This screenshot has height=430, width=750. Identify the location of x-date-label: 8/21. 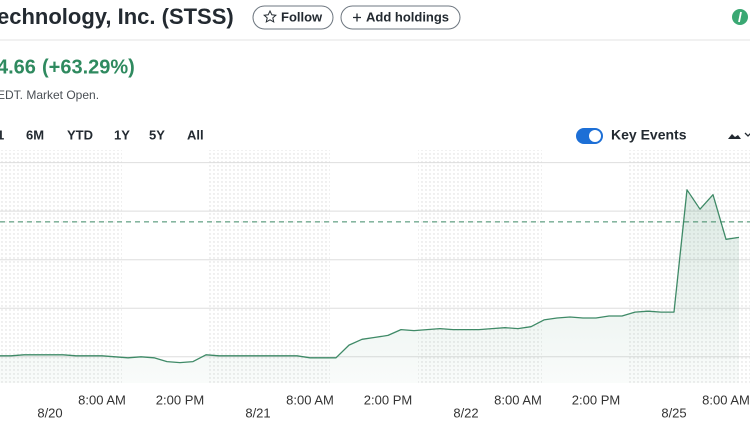
(257, 412).